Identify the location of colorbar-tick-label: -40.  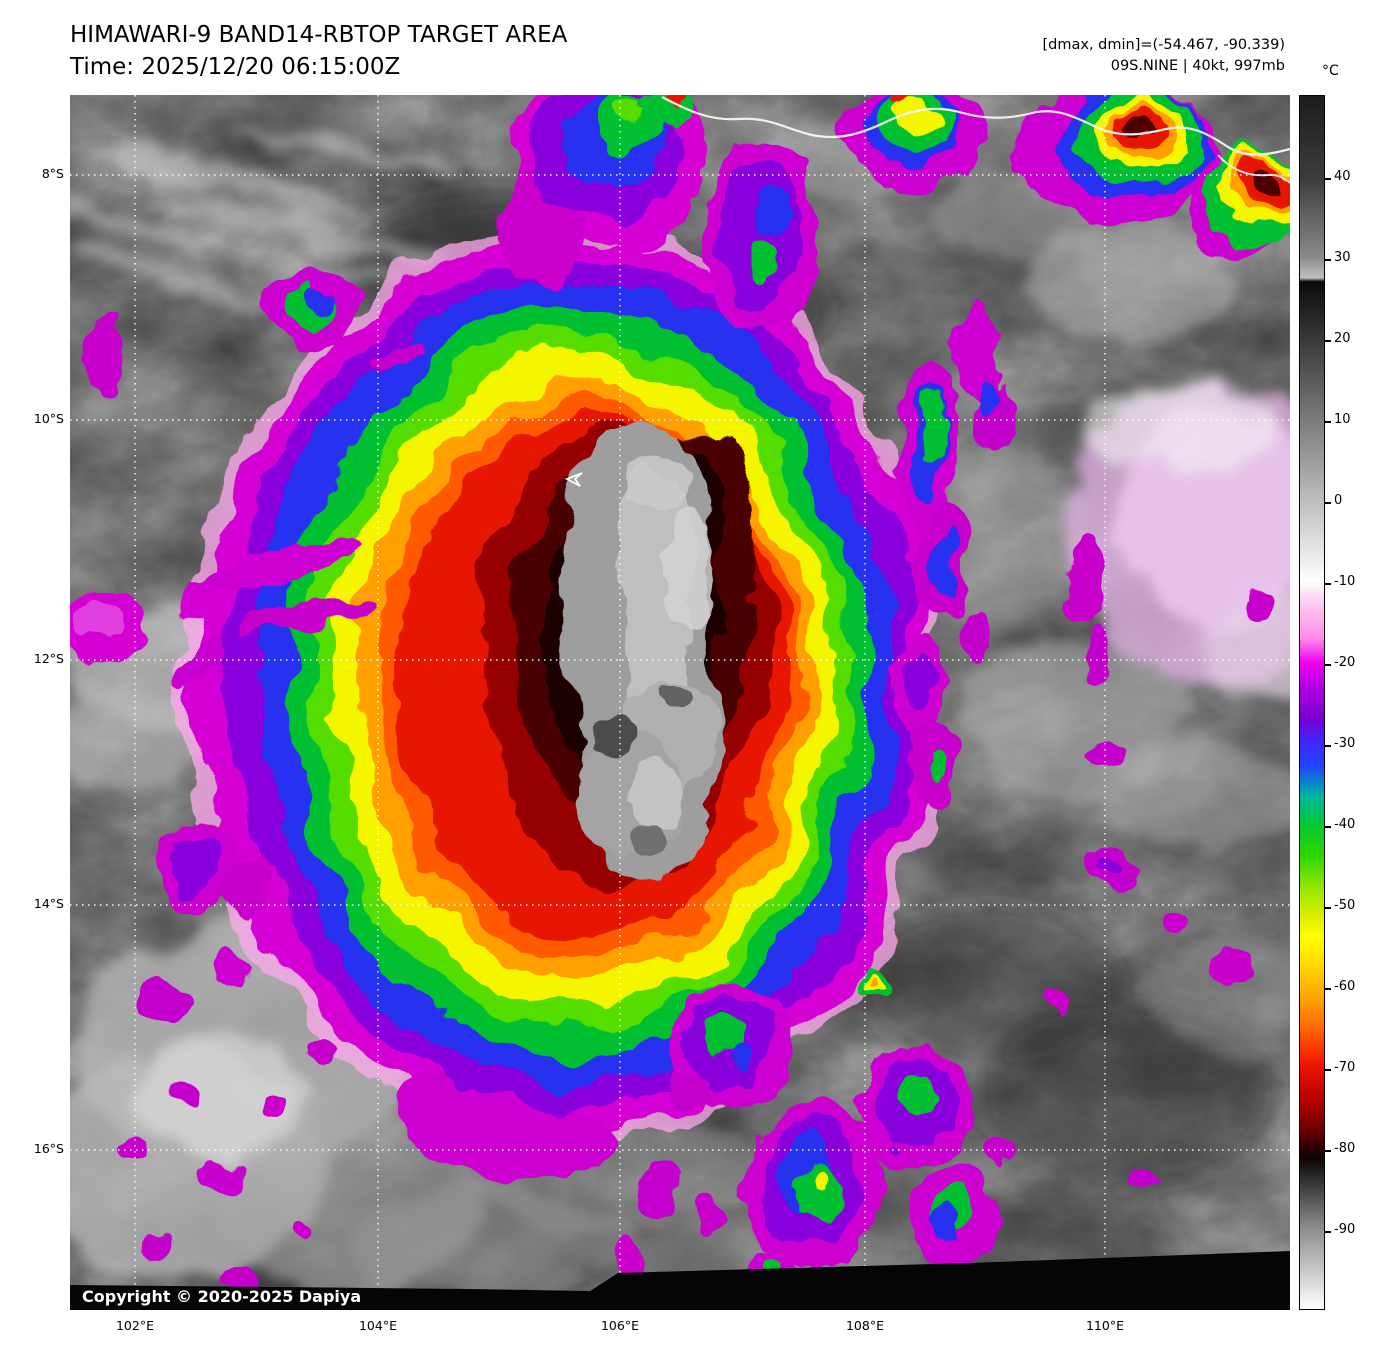
(1345, 824).